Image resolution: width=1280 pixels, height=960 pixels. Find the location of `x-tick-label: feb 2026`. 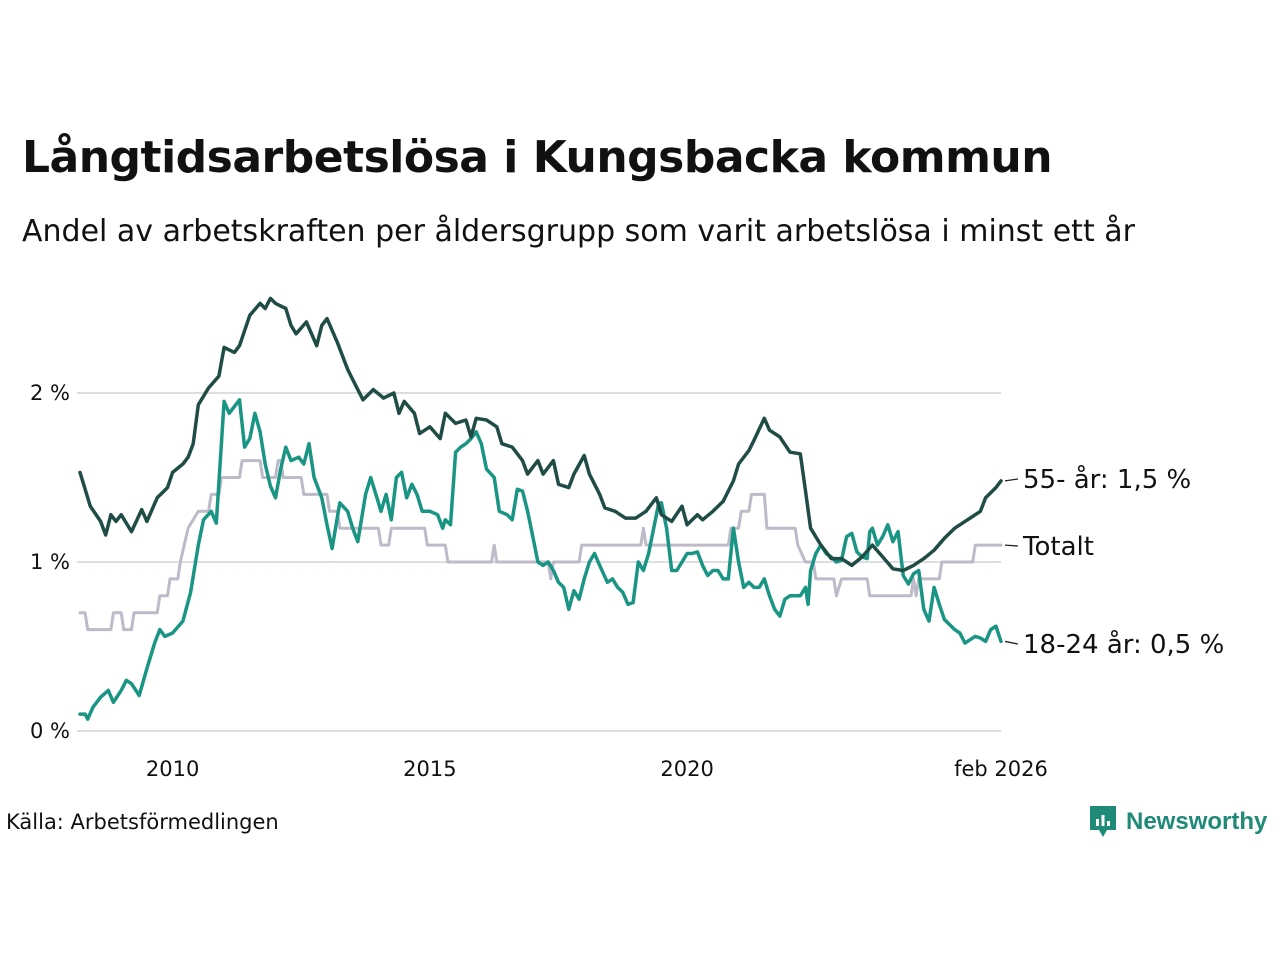

x-tick-label: feb 2026 is located at coordinates (1001, 769).